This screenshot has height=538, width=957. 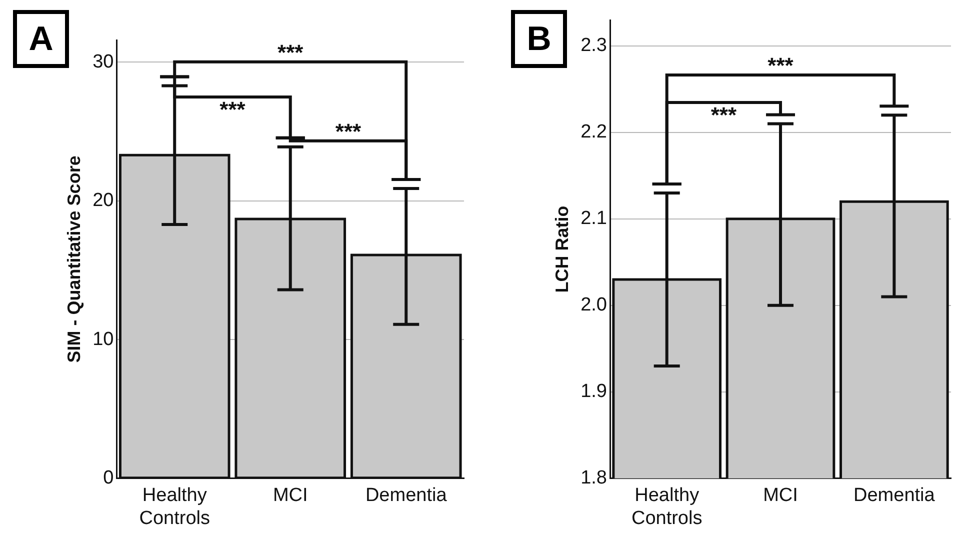 What do you see at coordinates (103, 201) in the screenshot?
I see `y-tick-label: 20` at bounding box center [103, 201].